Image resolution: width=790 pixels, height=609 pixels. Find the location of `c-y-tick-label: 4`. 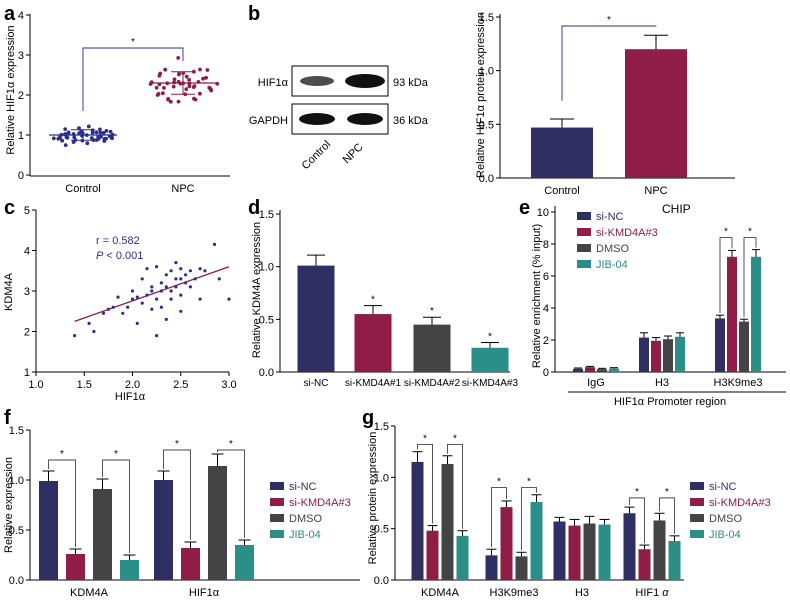

c-y-tick-label: 4 is located at coordinates (27, 252).